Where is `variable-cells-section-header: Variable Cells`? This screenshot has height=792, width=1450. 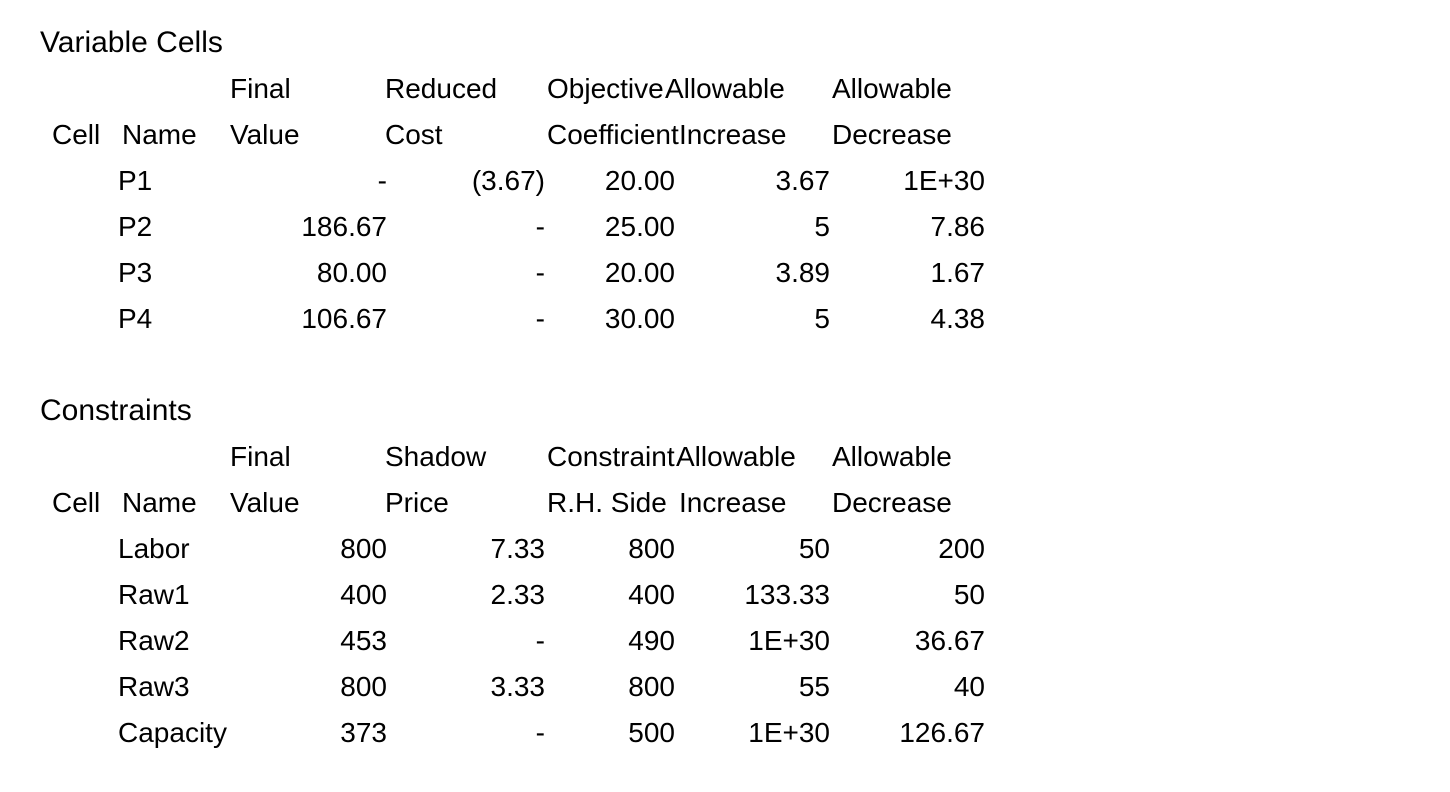 variable-cells-section-header: Variable Cells is located at coordinates (725, 43).